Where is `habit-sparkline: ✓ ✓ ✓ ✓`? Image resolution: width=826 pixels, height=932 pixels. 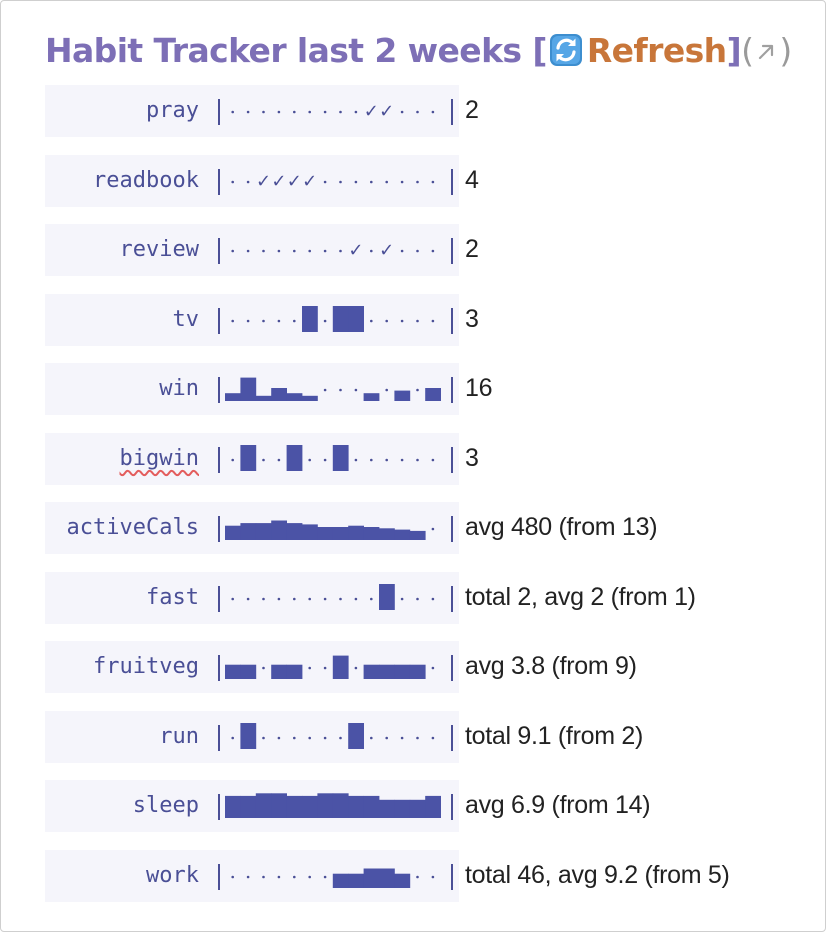
habit-sparkline: ✓ ✓ ✓ ✓ is located at coordinates (335, 181).